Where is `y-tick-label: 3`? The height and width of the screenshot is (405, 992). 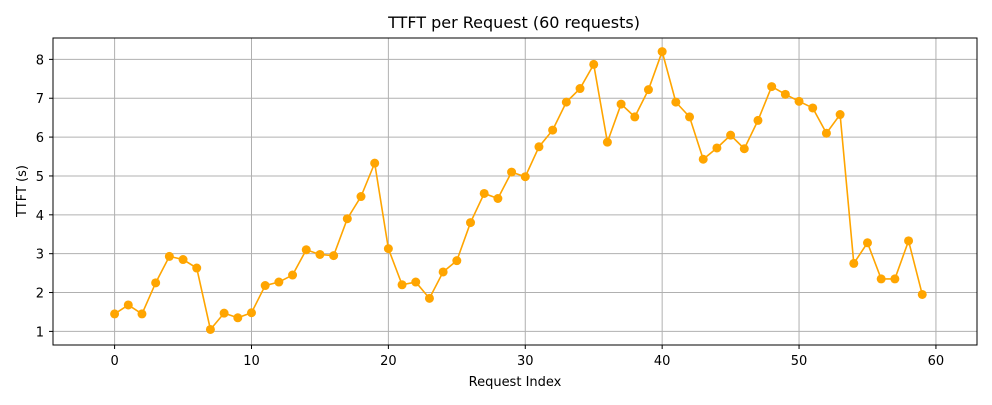
y-tick-label: 3 is located at coordinates (40, 255).